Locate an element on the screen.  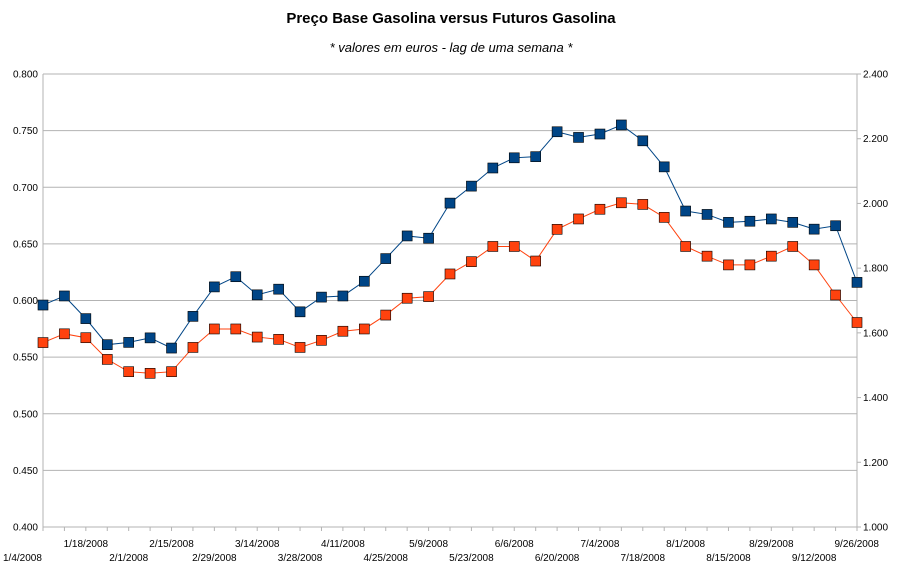
x-tick-label: 1/4/2008 is located at coordinates (22, 558).